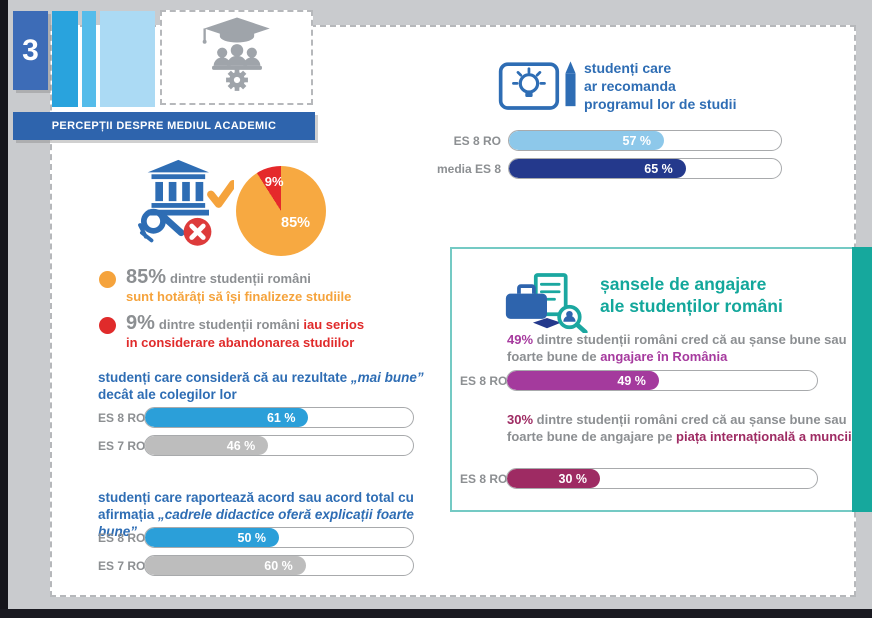 The height and width of the screenshot is (618, 872). I want to click on teaching-bar-chart: ES 8 RO 50 % ES 7 RO 60 %, so click(256, 555).